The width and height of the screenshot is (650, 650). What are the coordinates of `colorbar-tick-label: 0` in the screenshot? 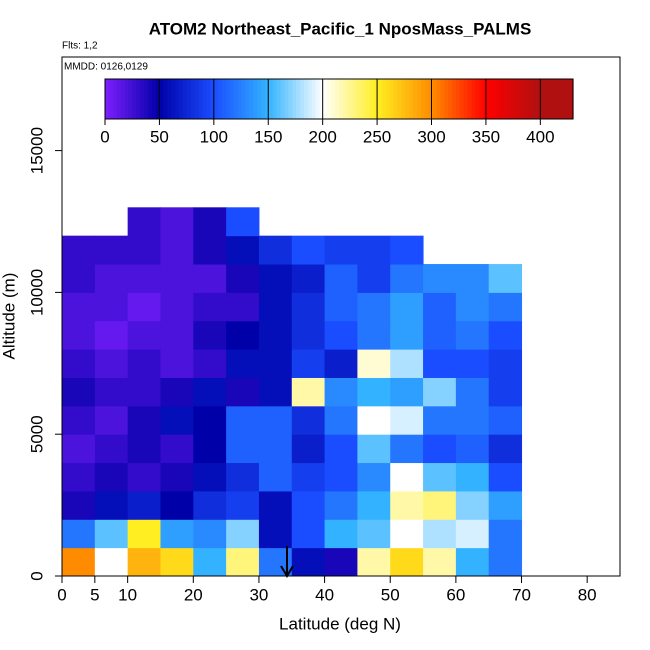 It's located at (104, 136).